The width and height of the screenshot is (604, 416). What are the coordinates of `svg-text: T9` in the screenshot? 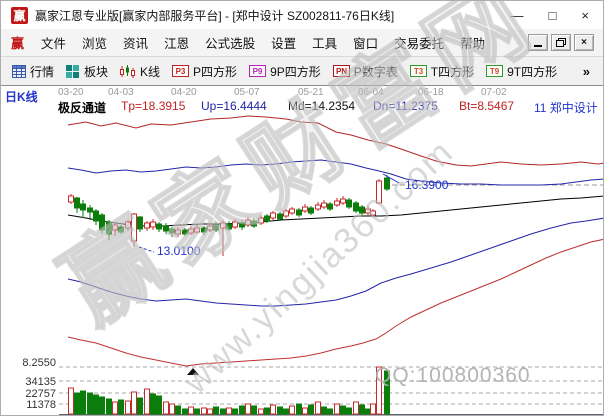 It's located at (495, 71).